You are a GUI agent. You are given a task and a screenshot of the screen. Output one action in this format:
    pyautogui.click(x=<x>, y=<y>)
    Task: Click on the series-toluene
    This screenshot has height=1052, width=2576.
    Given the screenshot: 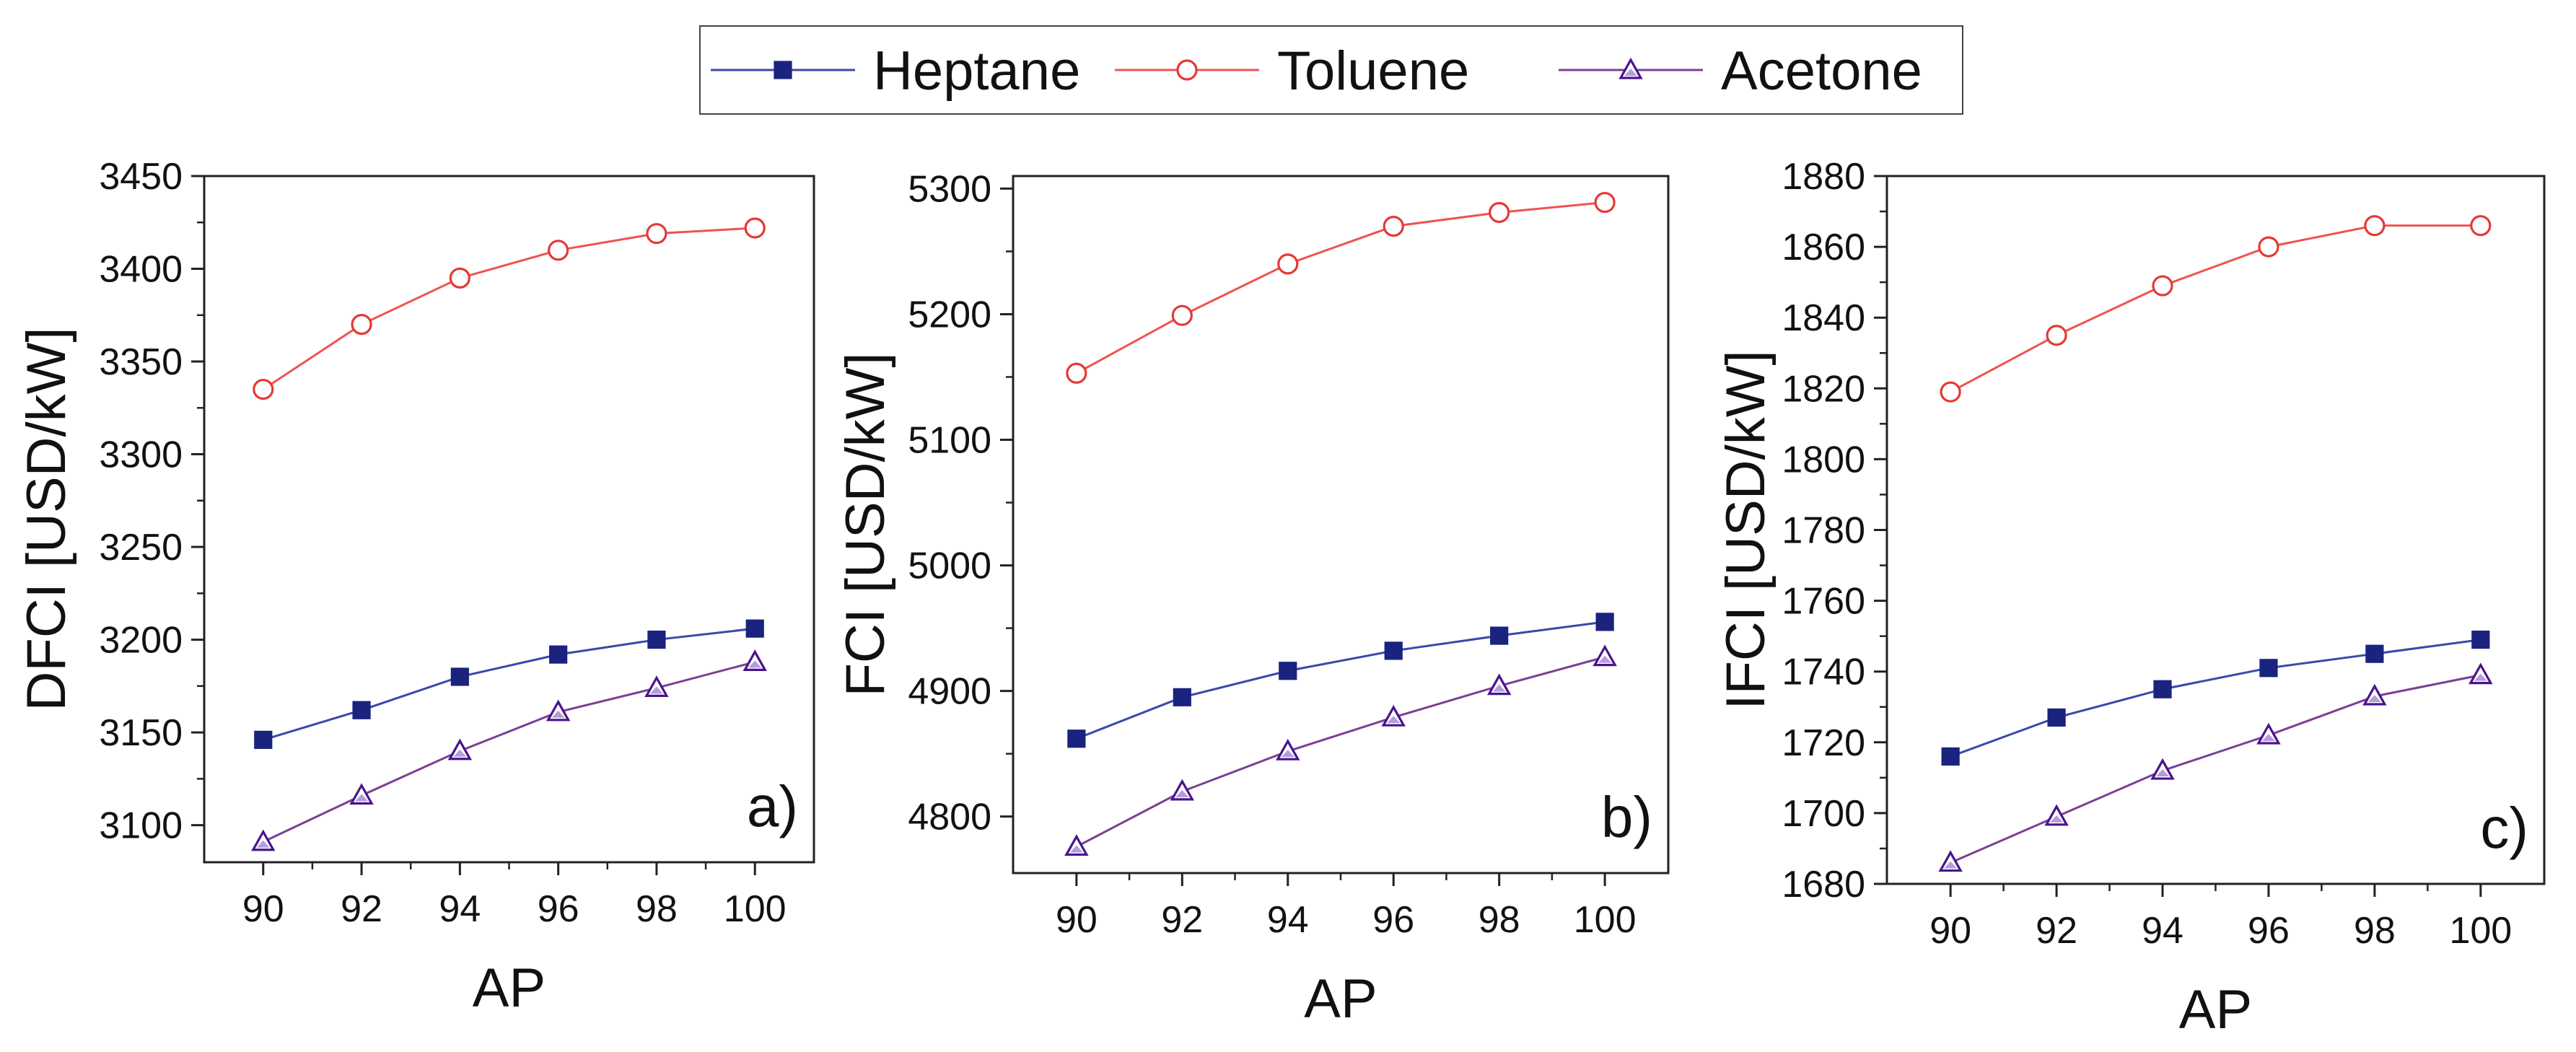 What is the action you would take?
    pyautogui.click(x=509, y=308)
    